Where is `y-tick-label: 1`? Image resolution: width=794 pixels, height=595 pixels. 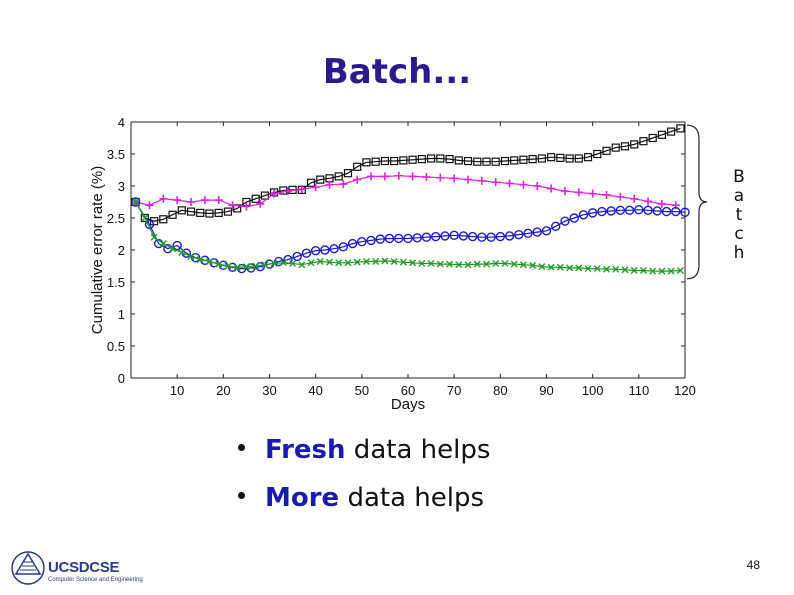
y-tick-label: 1 is located at coordinates (121, 314).